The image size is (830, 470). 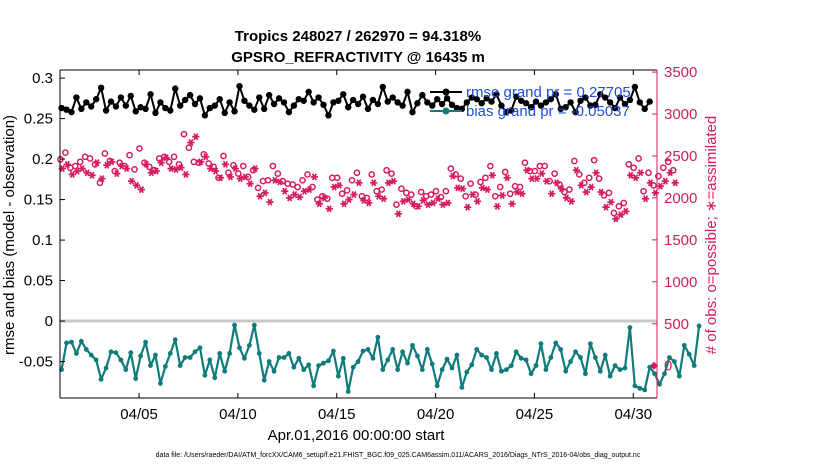 What do you see at coordinates (238, 414) in the screenshot?
I see `x-tick-label: 04/10` at bounding box center [238, 414].